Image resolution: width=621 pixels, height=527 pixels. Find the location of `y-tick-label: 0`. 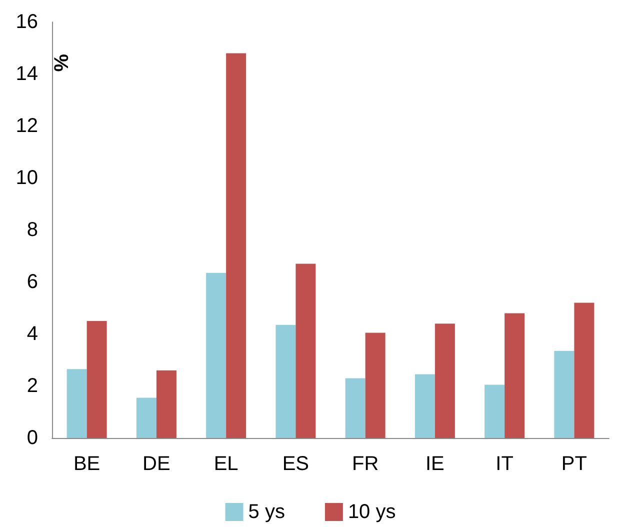

y-tick-label: 0 is located at coordinates (32, 438).